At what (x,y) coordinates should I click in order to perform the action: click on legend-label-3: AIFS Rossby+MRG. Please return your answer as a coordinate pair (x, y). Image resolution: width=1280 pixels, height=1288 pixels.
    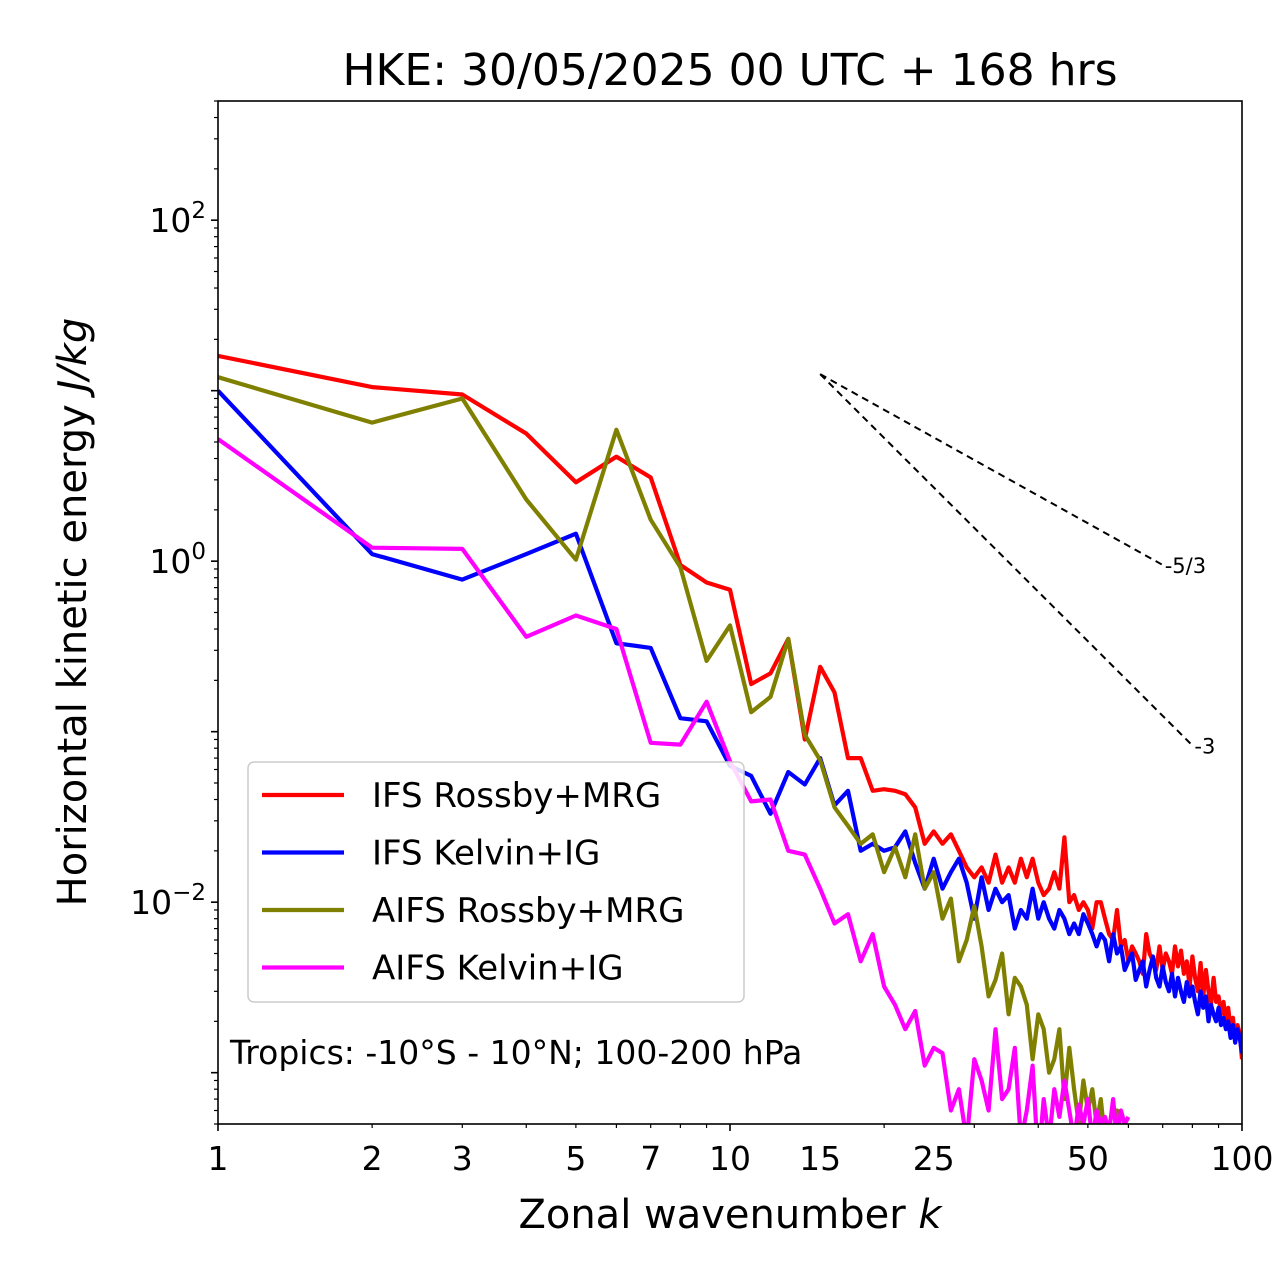
    Looking at the image, I should click on (528, 911).